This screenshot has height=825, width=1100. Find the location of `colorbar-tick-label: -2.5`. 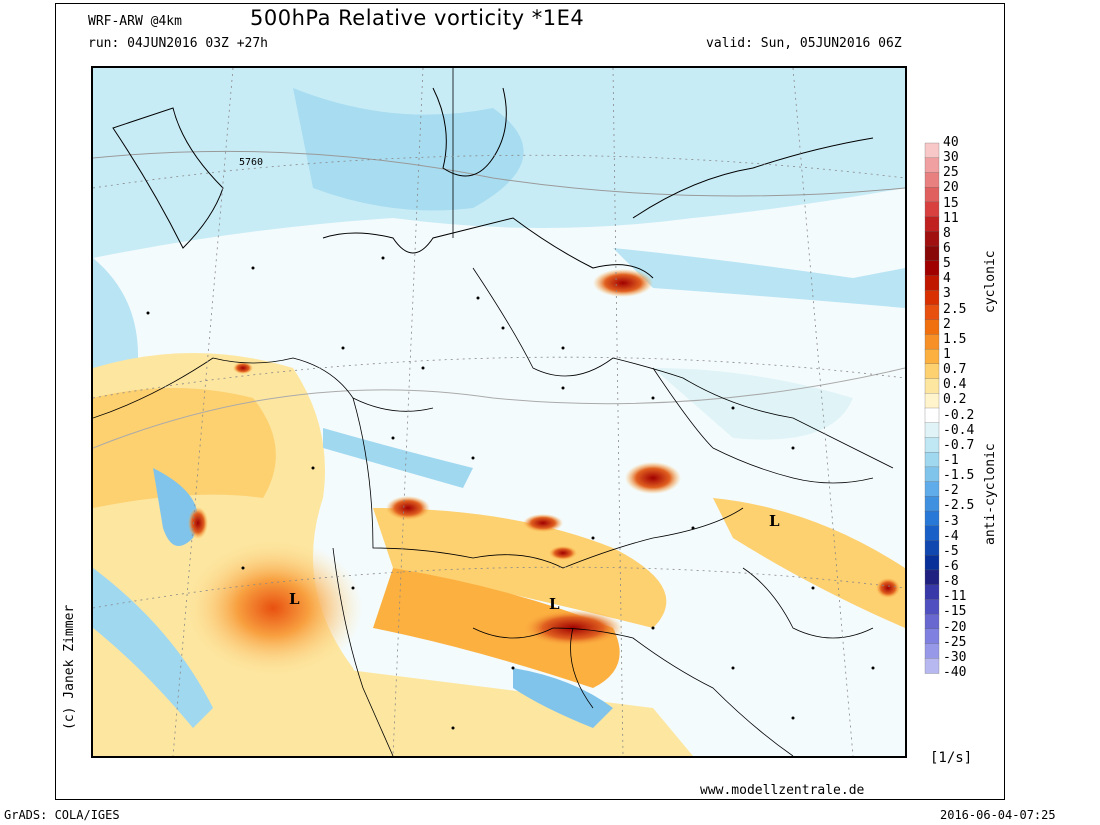

colorbar-tick-label: -2.5 is located at coordinates (959, 506).